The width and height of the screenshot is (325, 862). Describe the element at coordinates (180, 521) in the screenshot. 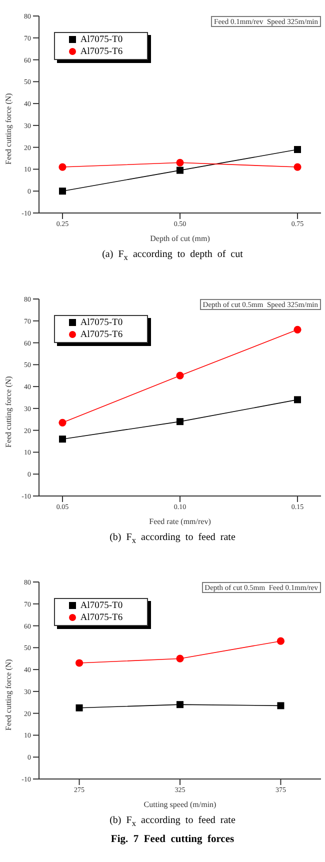

I see `x-axis-title: Feed rate (mm/rev)` at that location.